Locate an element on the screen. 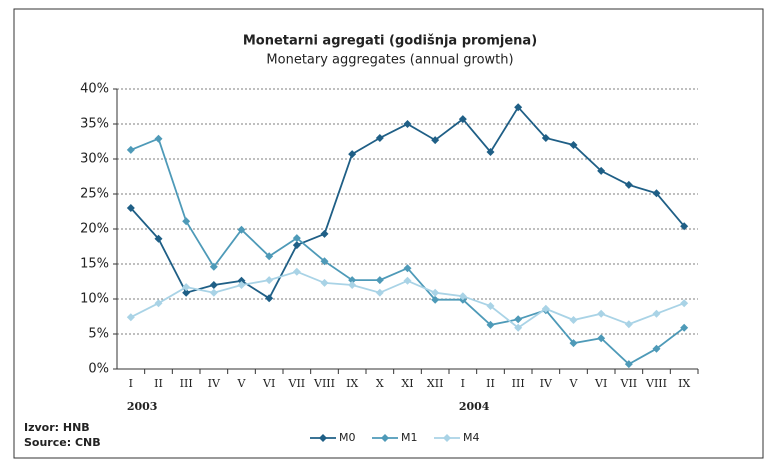 The height and width of the screenshot is (470, 775). y-tick-label: 40% is located at coordinates (94, 89).